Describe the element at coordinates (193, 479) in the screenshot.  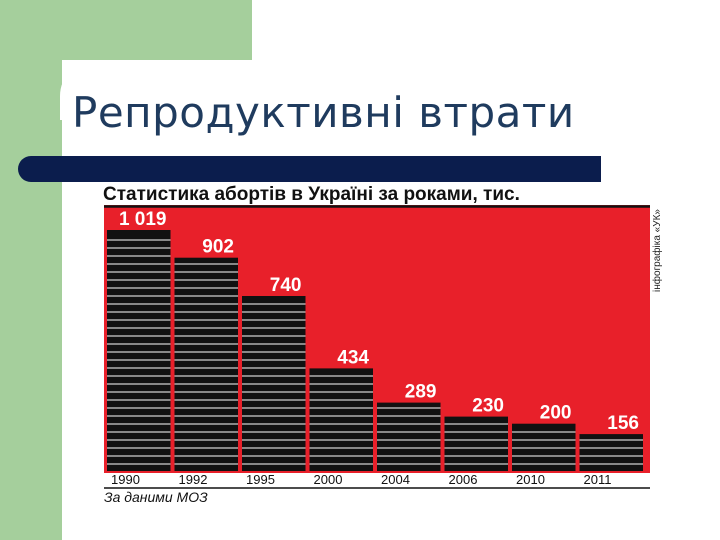
I see `x-tick-label-1992: 1992` at that location.